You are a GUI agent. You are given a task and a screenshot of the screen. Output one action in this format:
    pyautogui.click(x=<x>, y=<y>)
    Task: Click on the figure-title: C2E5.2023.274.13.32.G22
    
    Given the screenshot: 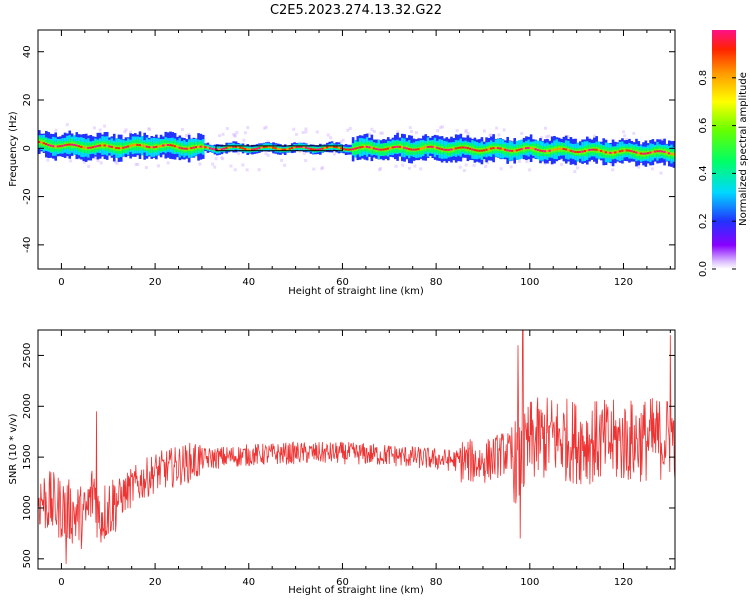 What is the action you would take?
    pyautogui.click(x=356, y=10)
    